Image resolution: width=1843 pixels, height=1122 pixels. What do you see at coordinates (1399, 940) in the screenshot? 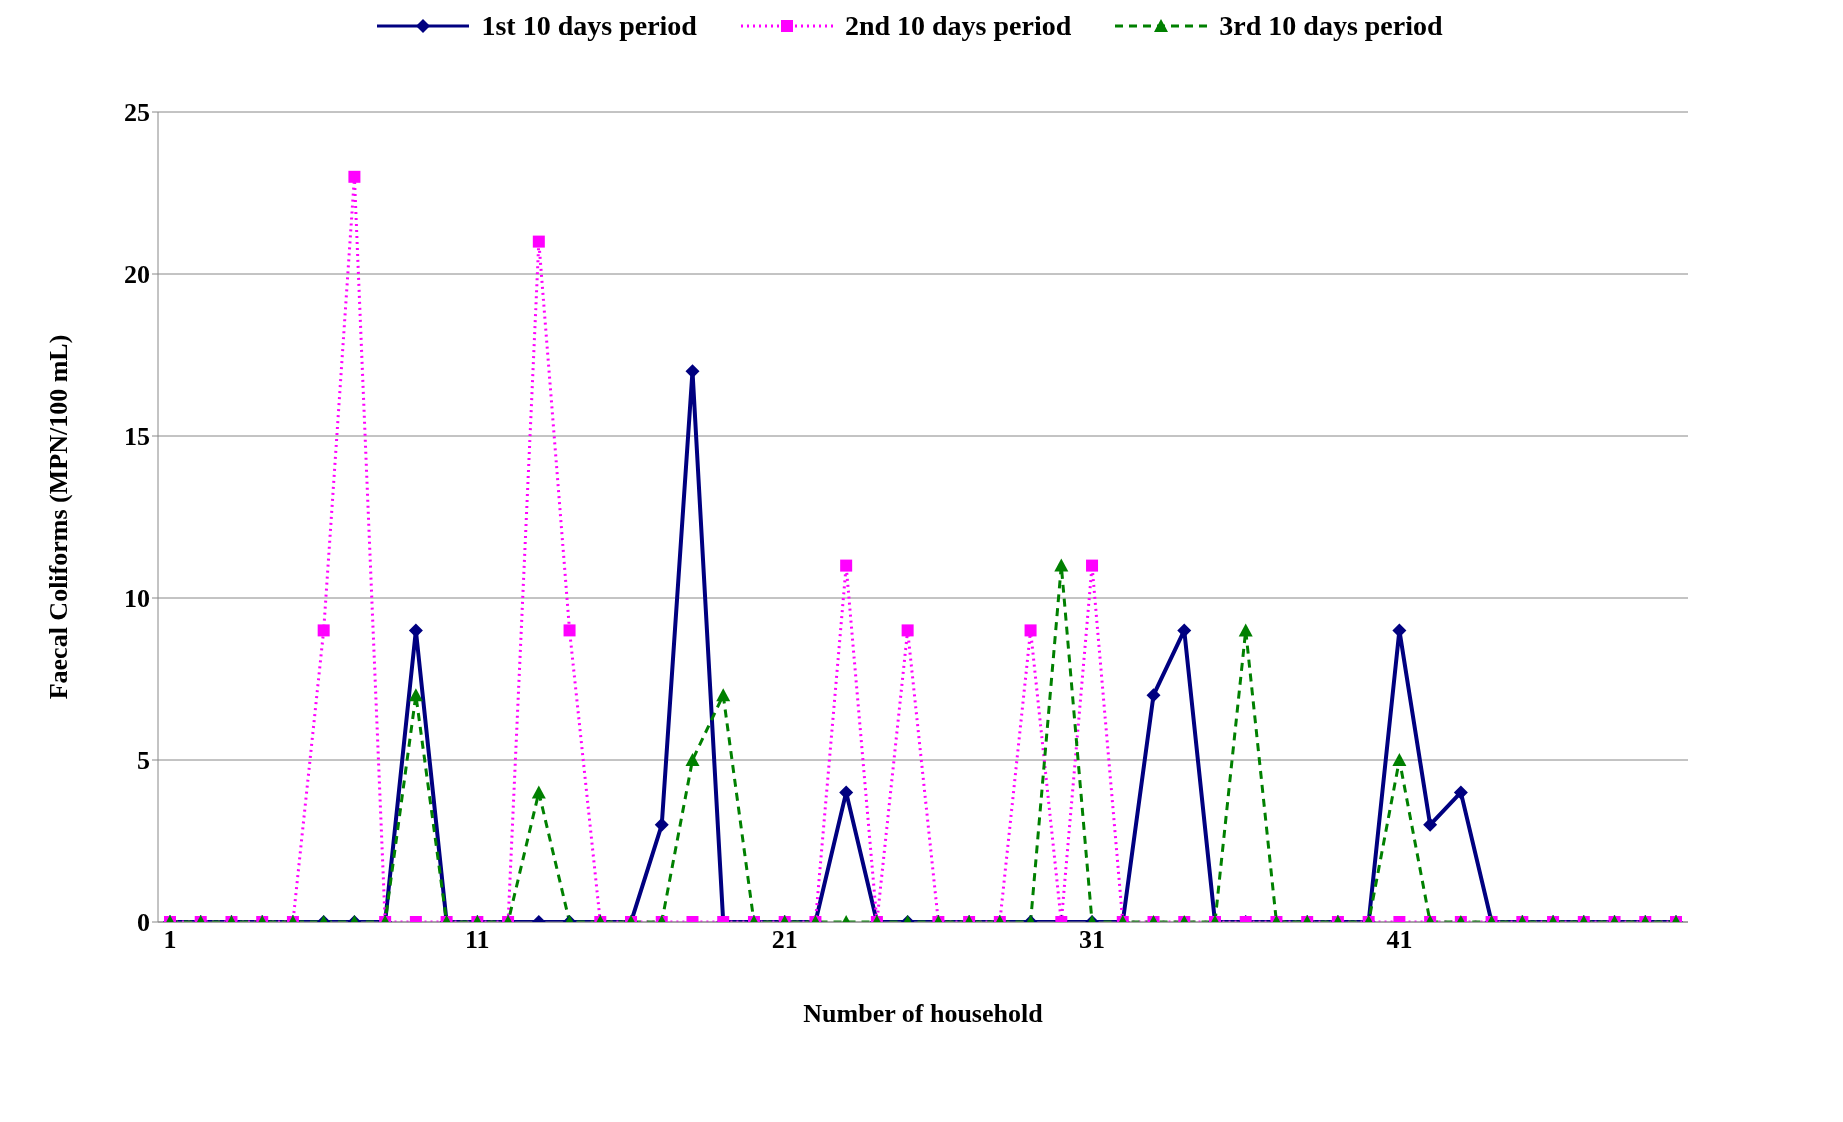
I see `x-tick-label: 41` at bounding box center [1399, 940].